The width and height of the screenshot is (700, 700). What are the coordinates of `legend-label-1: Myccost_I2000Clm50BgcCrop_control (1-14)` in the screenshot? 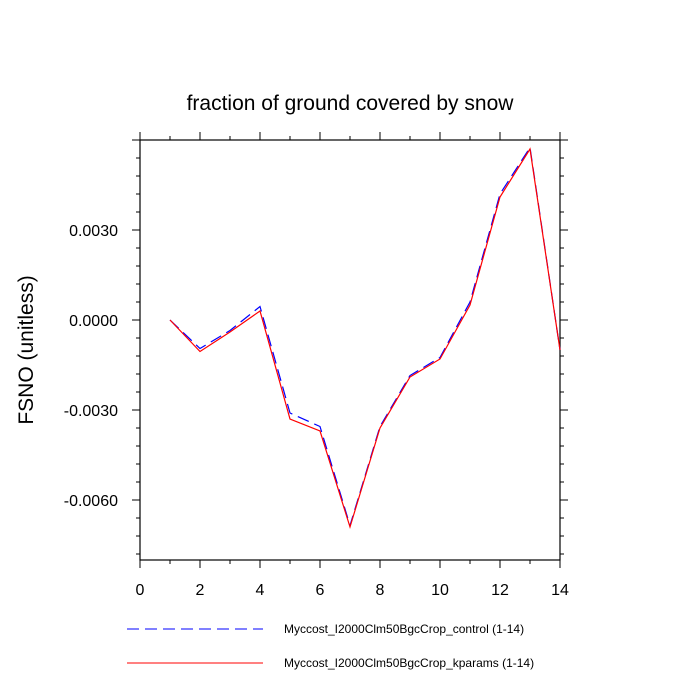 It's located at (404, 629).